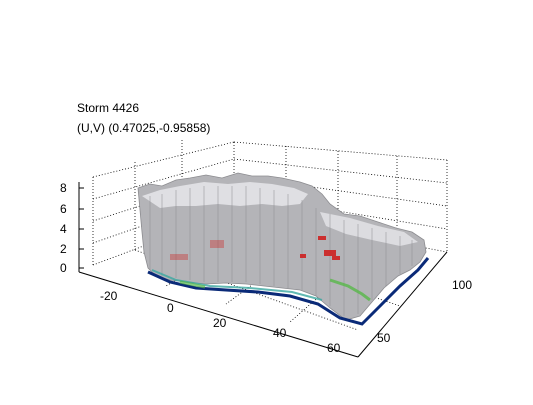 The image size is (533, 405). I want to click on z-tick-label: 6, so click(63, 209).